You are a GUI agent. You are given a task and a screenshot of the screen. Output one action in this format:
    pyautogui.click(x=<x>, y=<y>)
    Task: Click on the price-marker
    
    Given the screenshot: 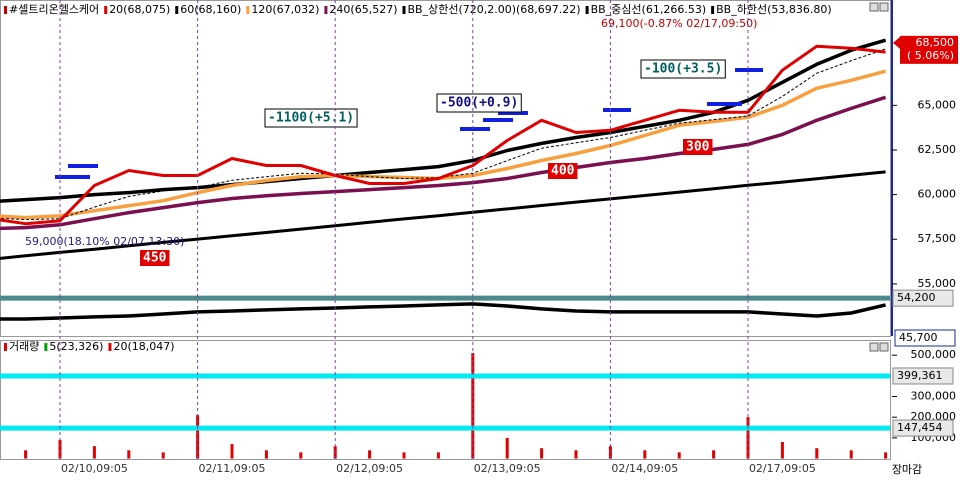 What is the action you would take?
    pyautogui.click(x=896, y=42)
    